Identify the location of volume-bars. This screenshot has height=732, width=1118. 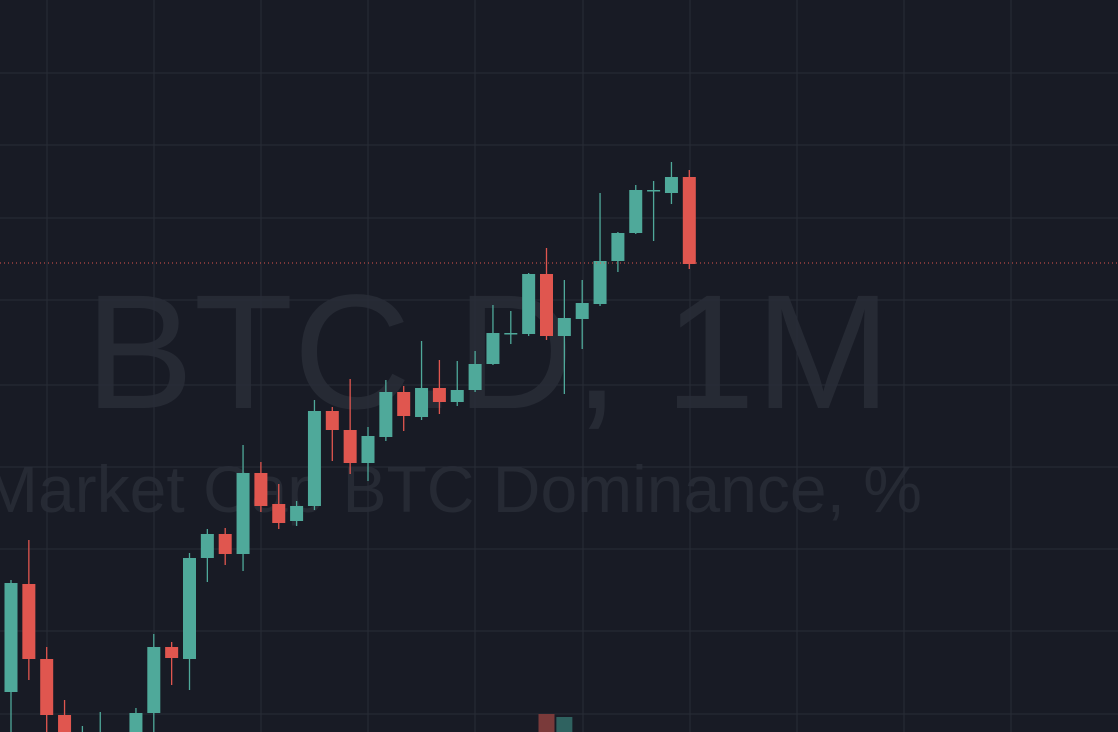
(555, 723).